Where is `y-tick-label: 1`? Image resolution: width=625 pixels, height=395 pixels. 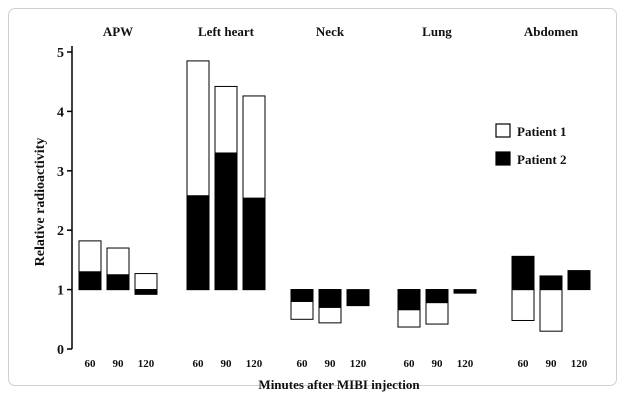
y-tick-label: 1 is located at coordinates (60, 291).